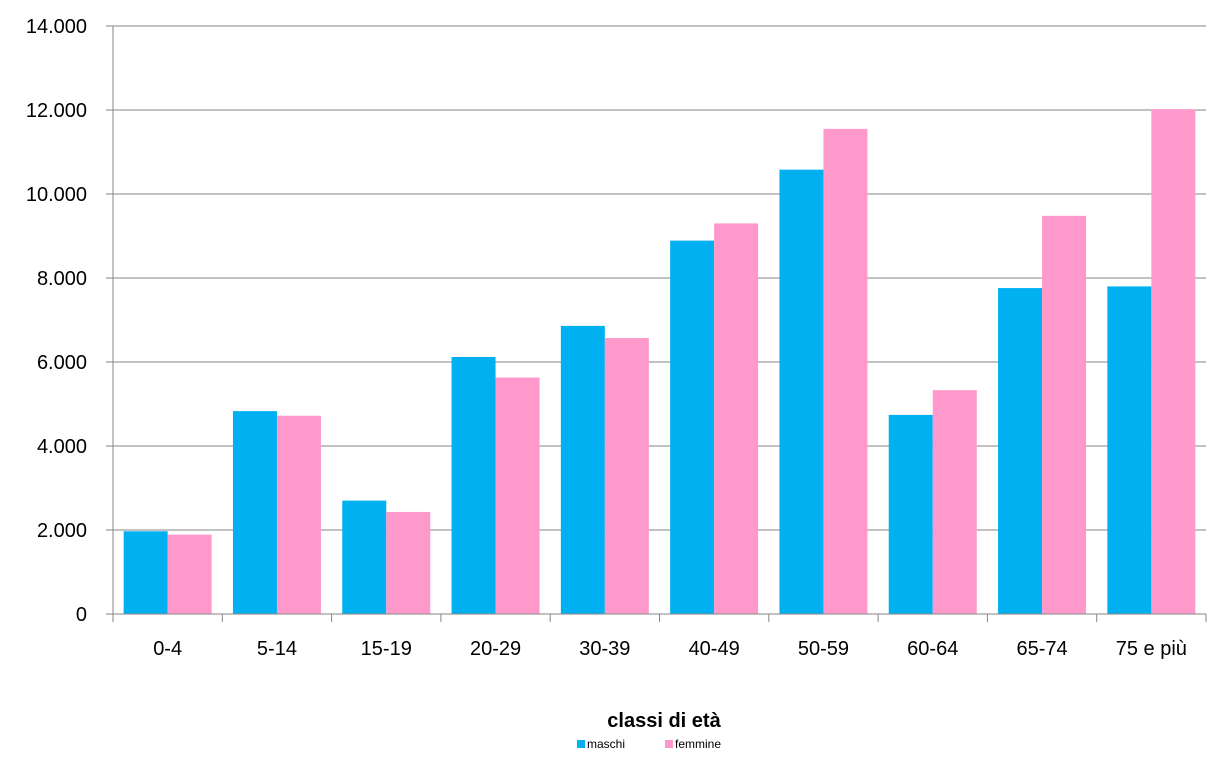 The width and height of the screenshot is (1208, 758). What do you see at coordinates (714, 649) in the screenshot?
I see `x-tick-label: 40-49` at bounding box center [714, 649].